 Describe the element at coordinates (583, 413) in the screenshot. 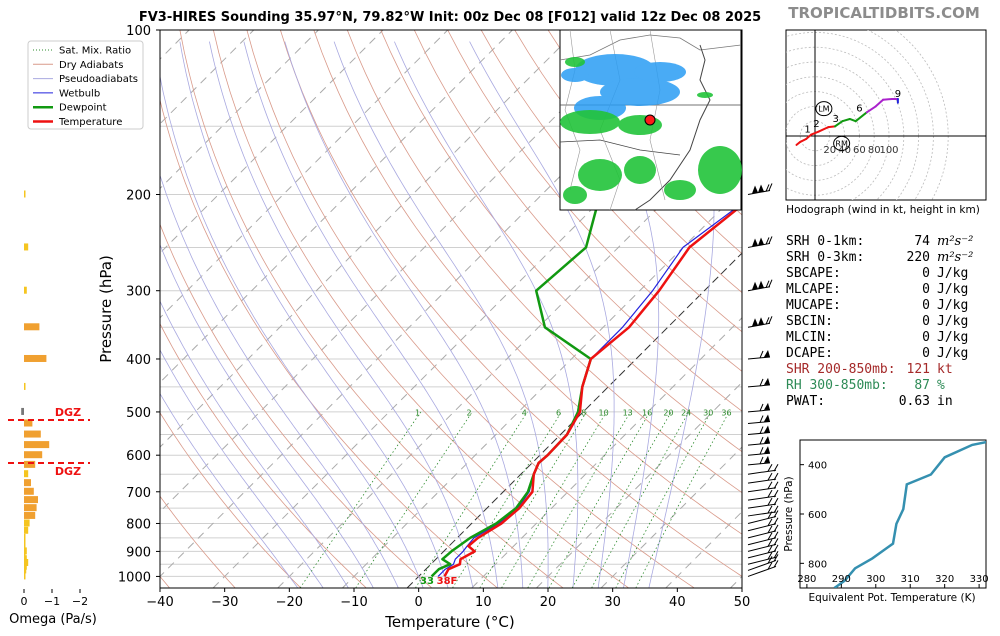

I see `mixing-ratio-label: 8` at that location.